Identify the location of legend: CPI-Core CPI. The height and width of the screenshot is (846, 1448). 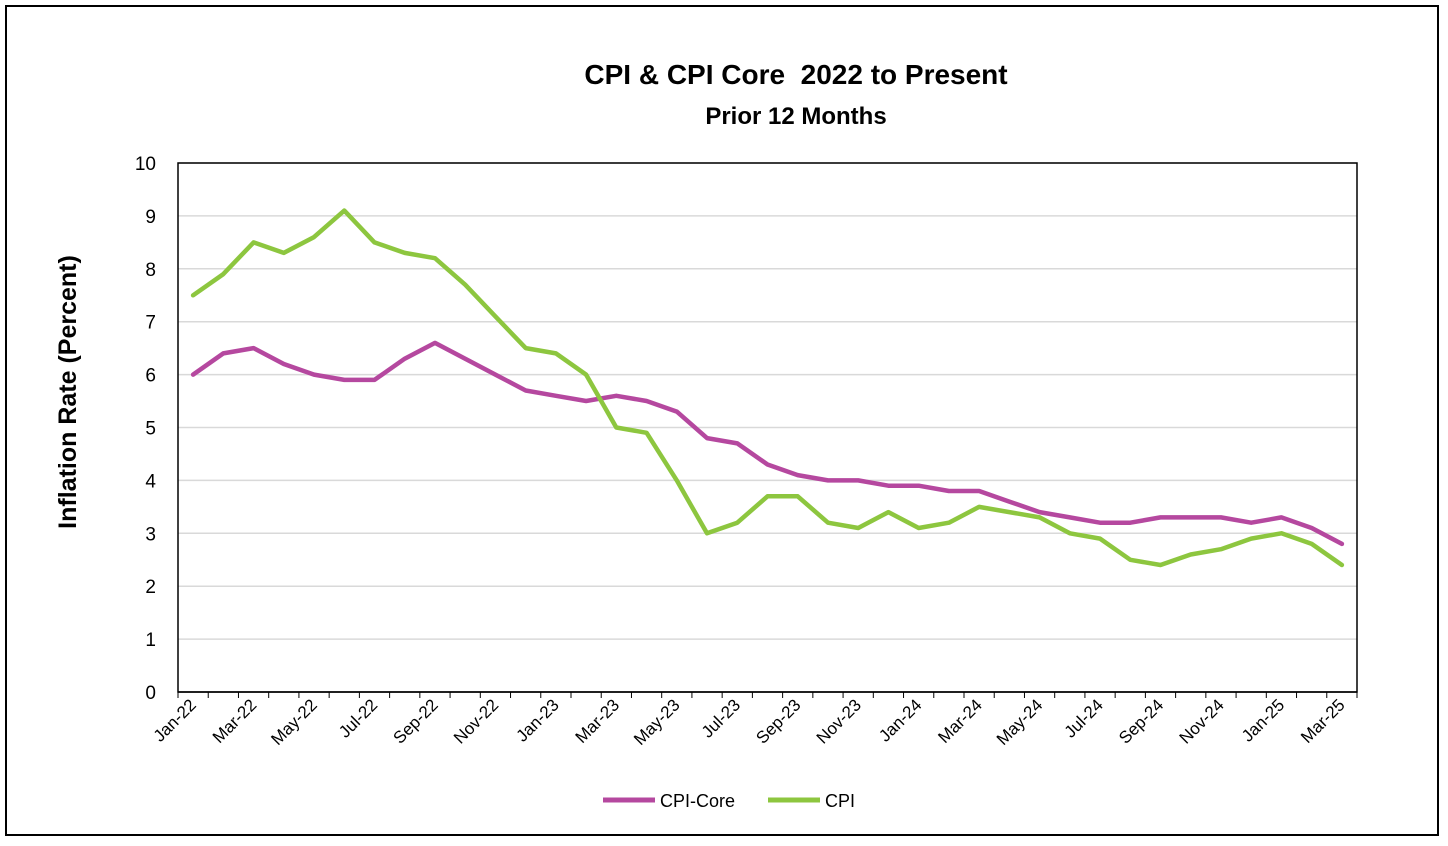
(729, 801).